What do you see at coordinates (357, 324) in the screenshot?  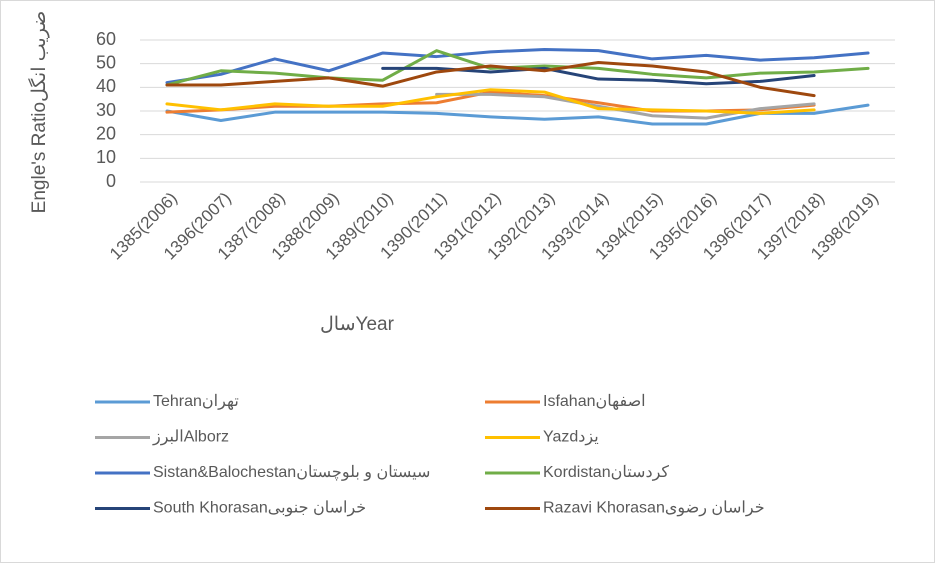 I see `x-axis-label: سالYear` at bounding box center [357, 324].